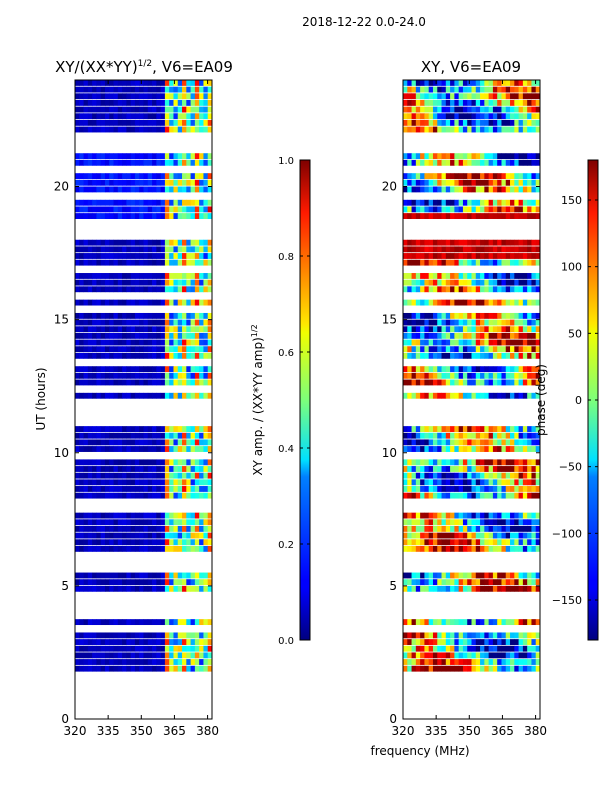 Image resolution: width=600 pixels, height=800 pixels. Describe the element at coordinates (286, 257) in the screenshot. I see `colorbar-tick-label: 0.8` at that location.